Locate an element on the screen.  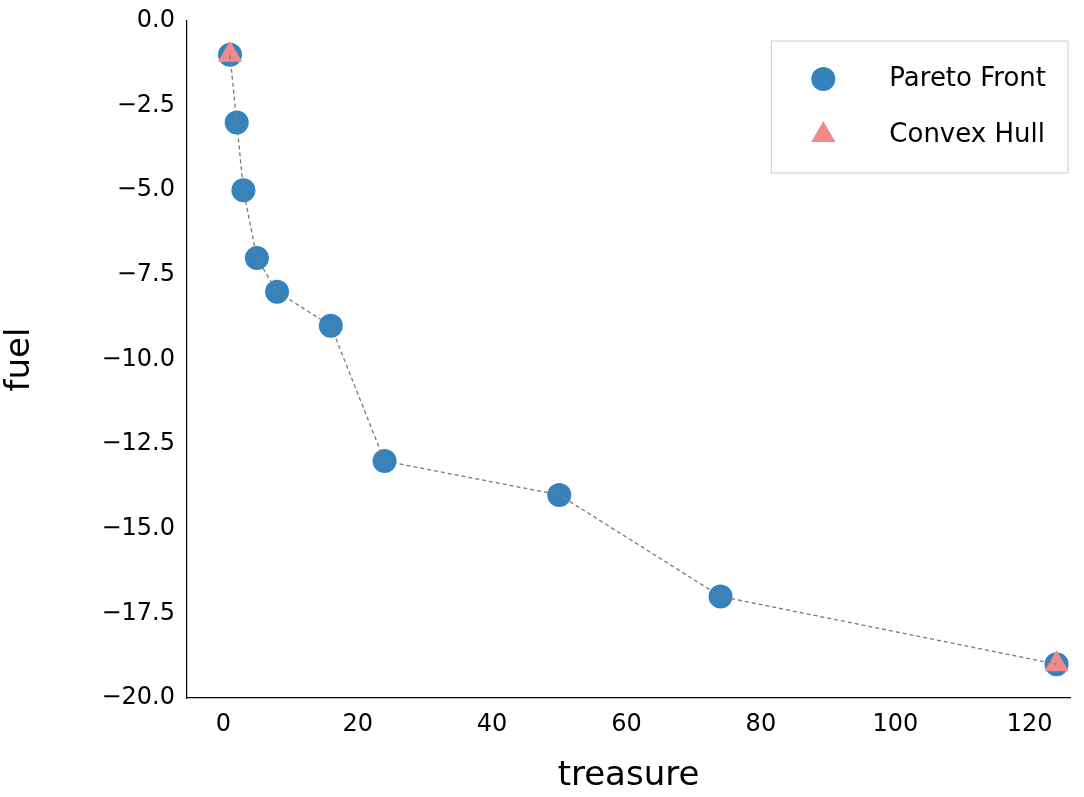
y-tick-label: −15.0 is located at coordinates (138, 526).